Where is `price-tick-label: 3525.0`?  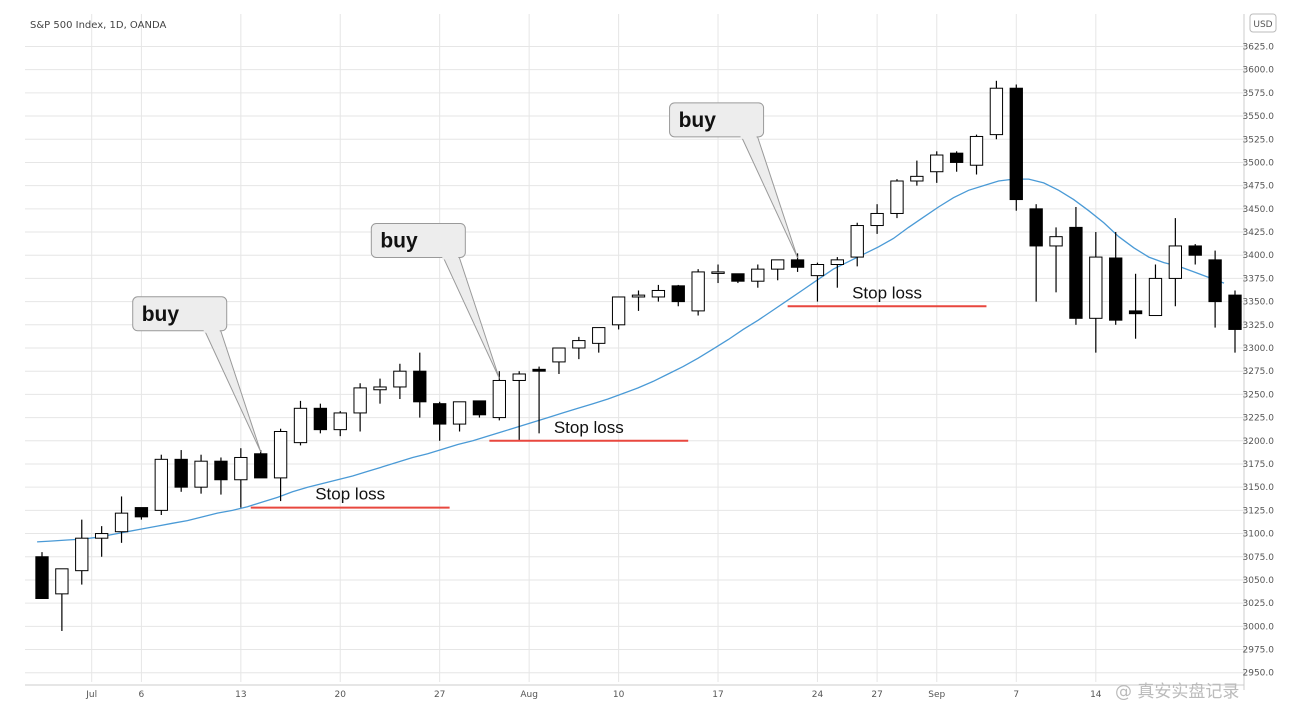
price-tick-label: 3525.0 is located at coordinates (1259, 140).